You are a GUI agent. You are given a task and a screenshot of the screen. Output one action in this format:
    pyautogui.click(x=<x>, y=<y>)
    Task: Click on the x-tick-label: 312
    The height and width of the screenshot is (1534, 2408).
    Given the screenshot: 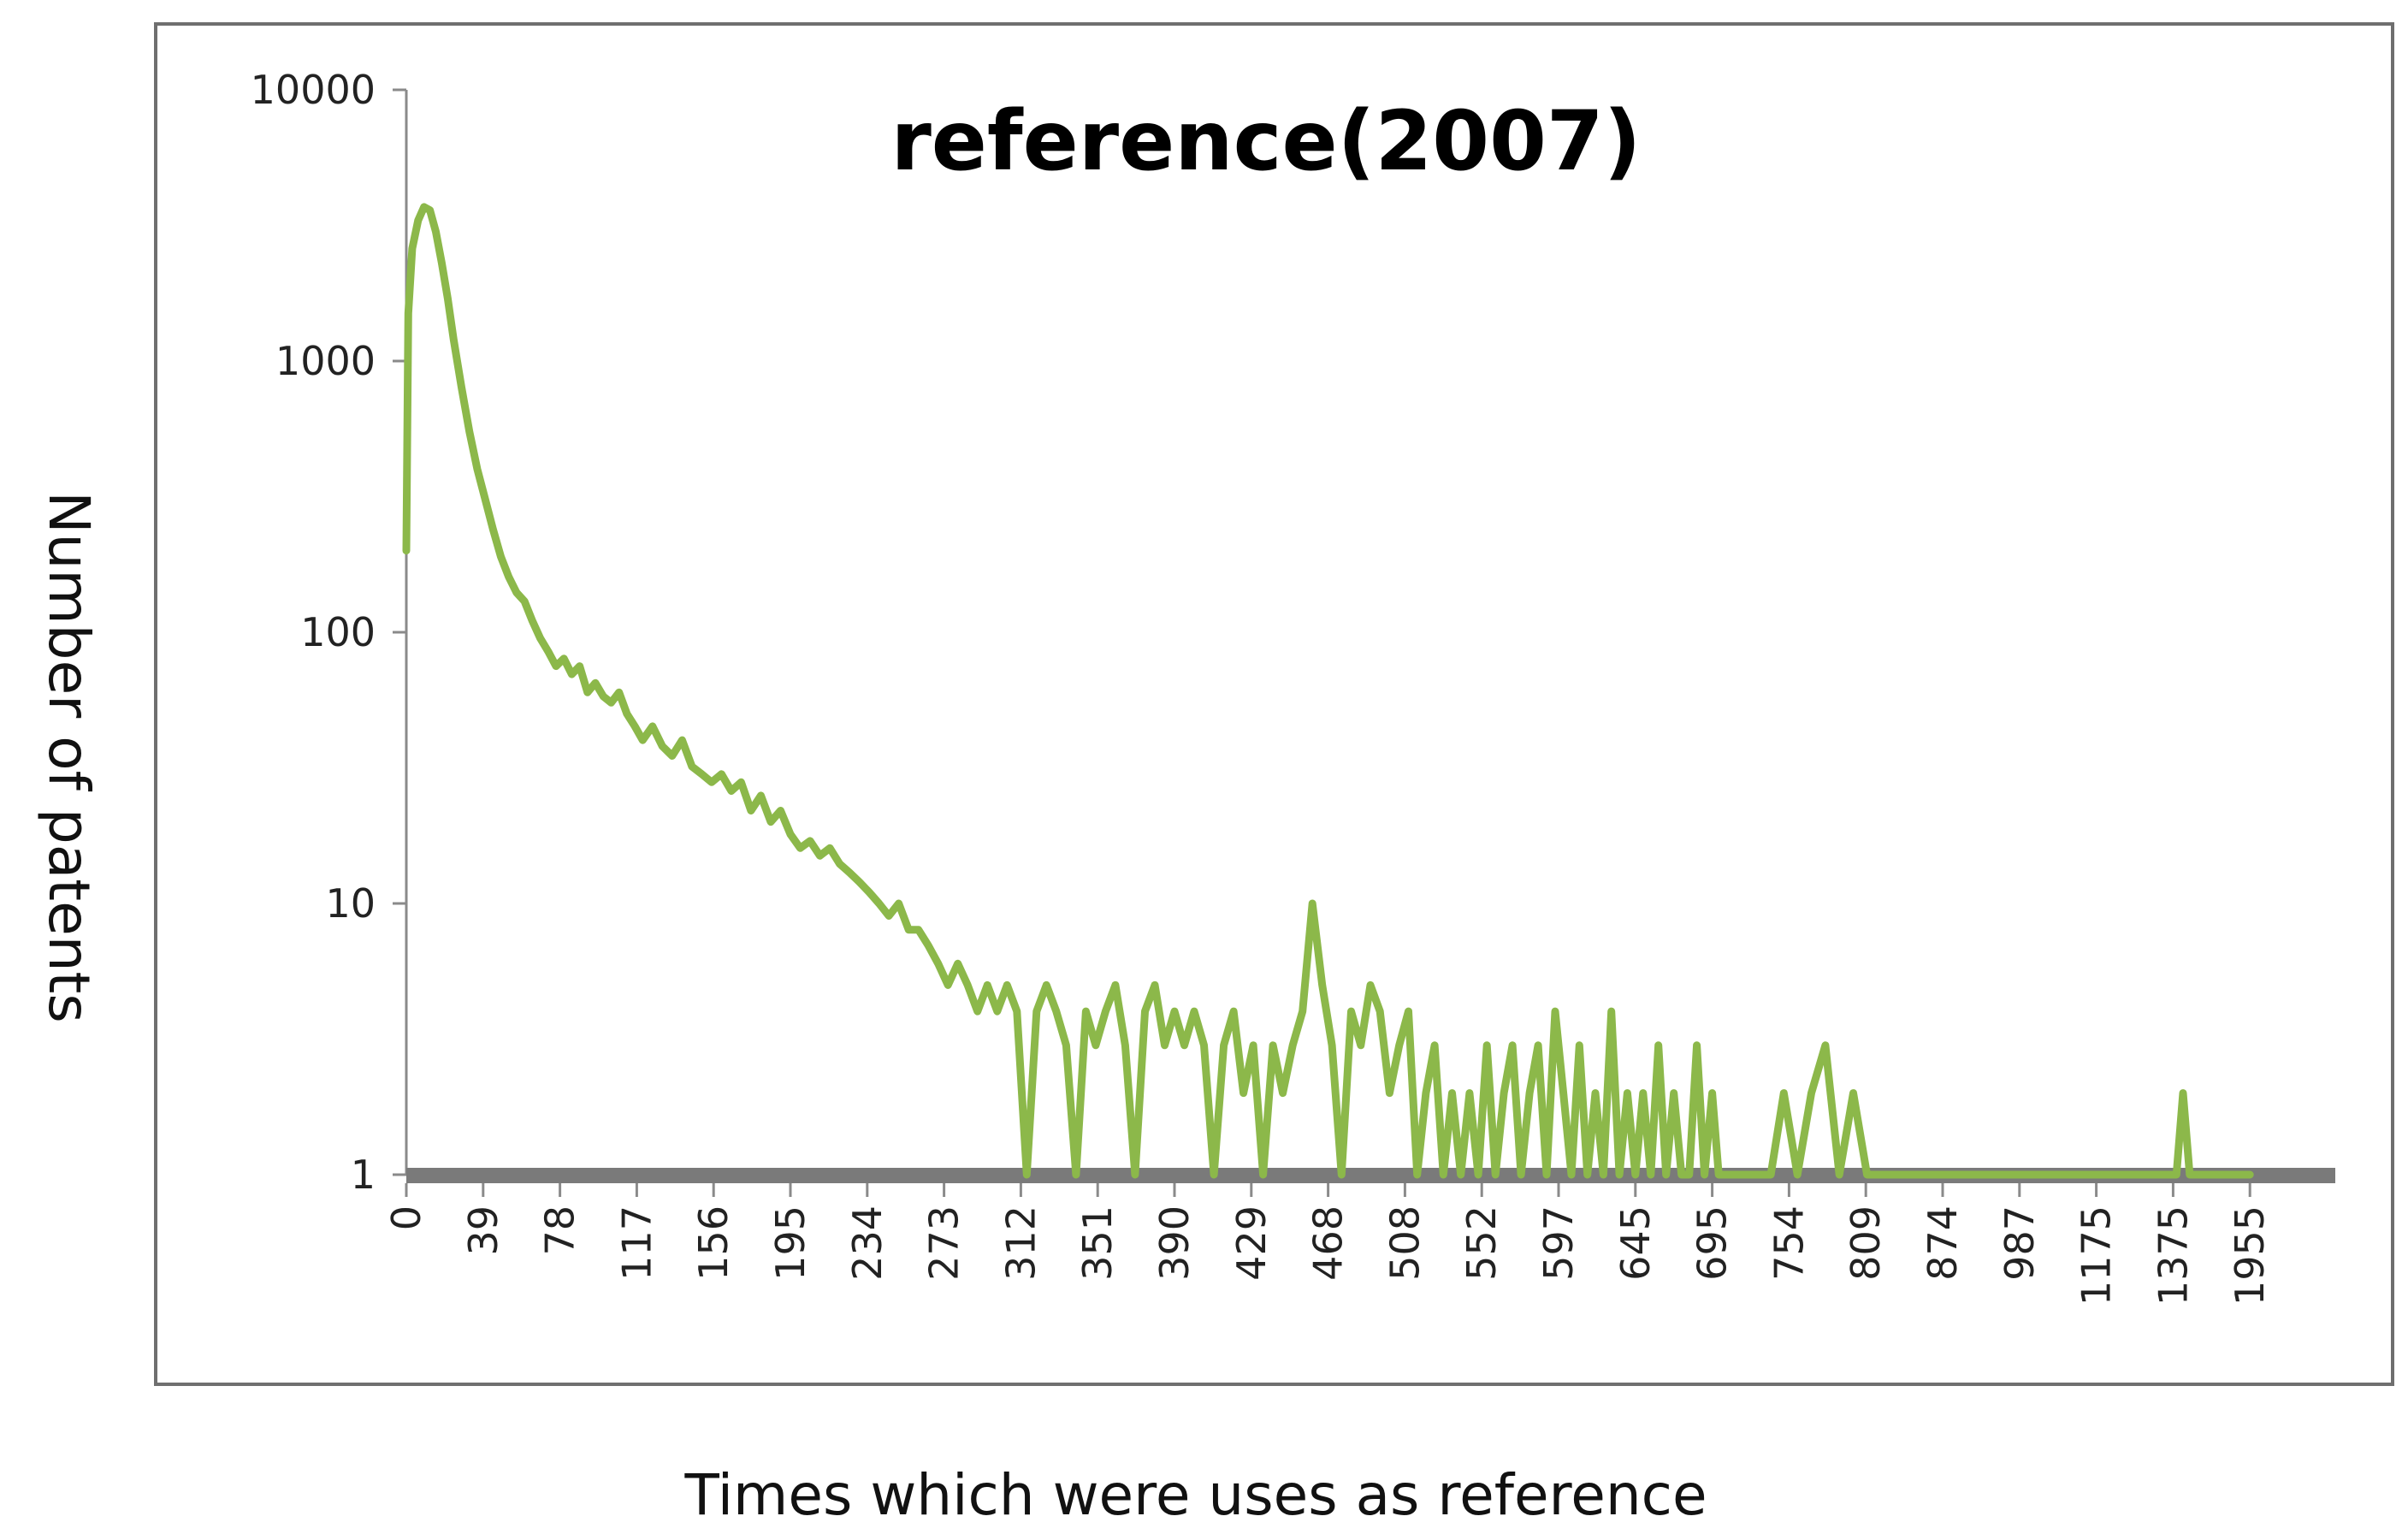 What is the action you would take?
    pyautogui.click(x=1020, y=1243)
    